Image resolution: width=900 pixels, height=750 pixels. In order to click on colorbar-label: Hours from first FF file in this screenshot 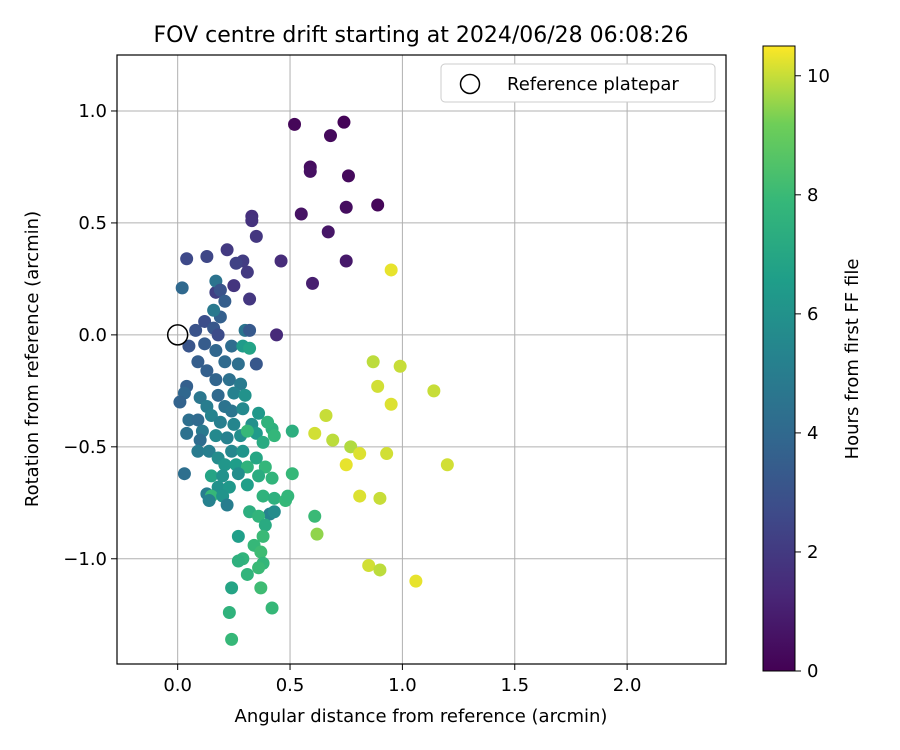, I will do `click(852, 359)`.